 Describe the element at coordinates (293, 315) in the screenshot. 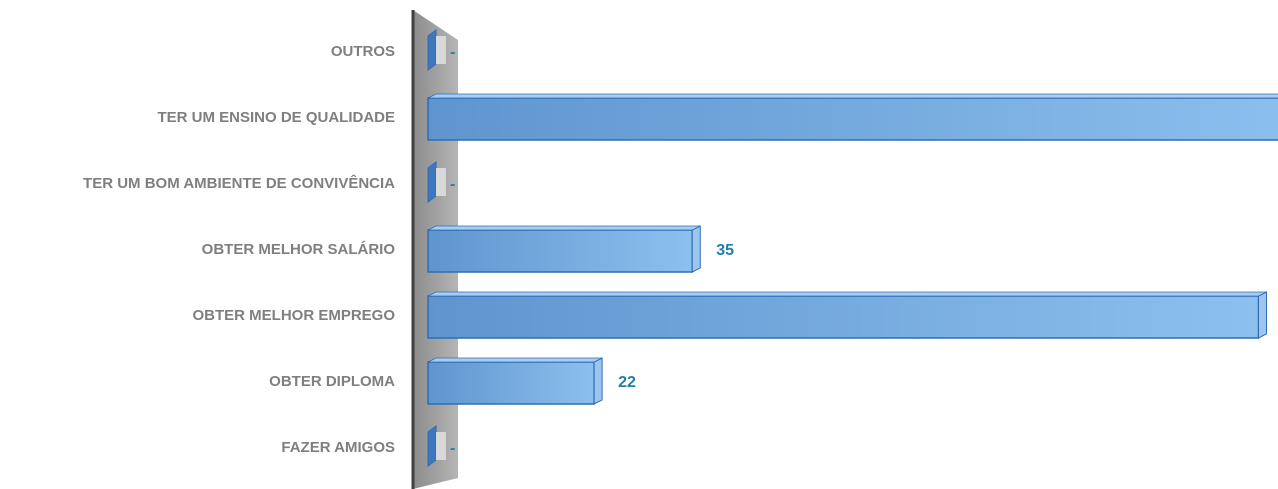

I see `category-label: OBTER MELHOR EMPREGO` at that location.